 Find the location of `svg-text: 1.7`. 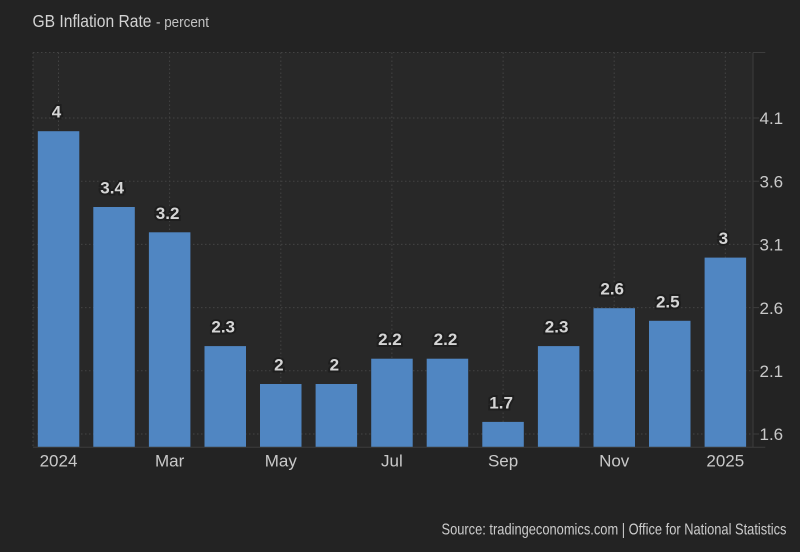

svg-text: 1.7 is located at coordinates (501, 402).